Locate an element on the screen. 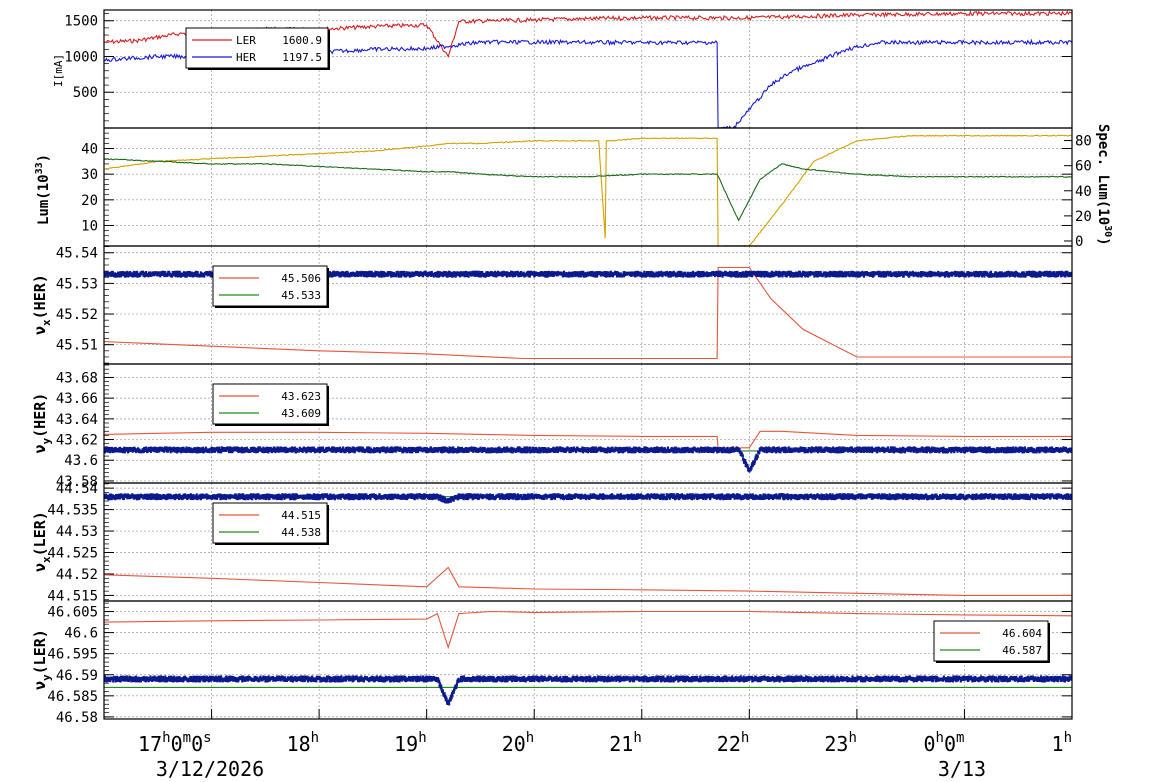 This screenshot has height=782, width=1154. ytick-label: 40 is located at coordinates (89, 150).